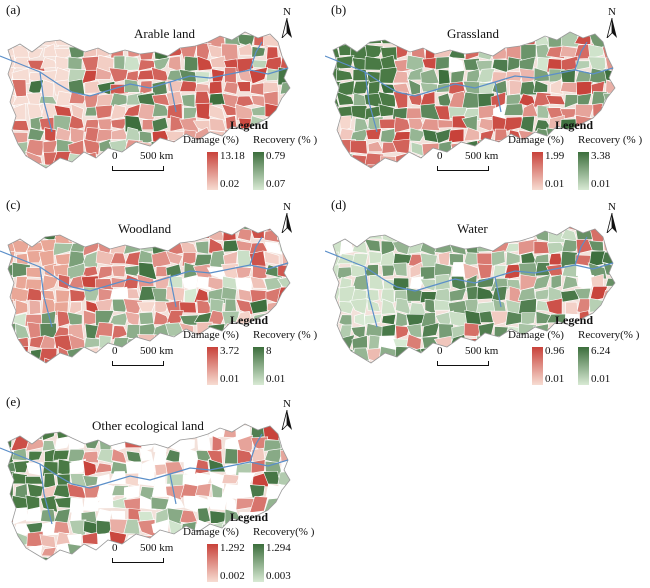 This screenshot has height=588, width=650. What do you see at coordinates (230, 379) in the screenshot?
I see `damage-min-value: 0.01` at bounding box center [230, 379].